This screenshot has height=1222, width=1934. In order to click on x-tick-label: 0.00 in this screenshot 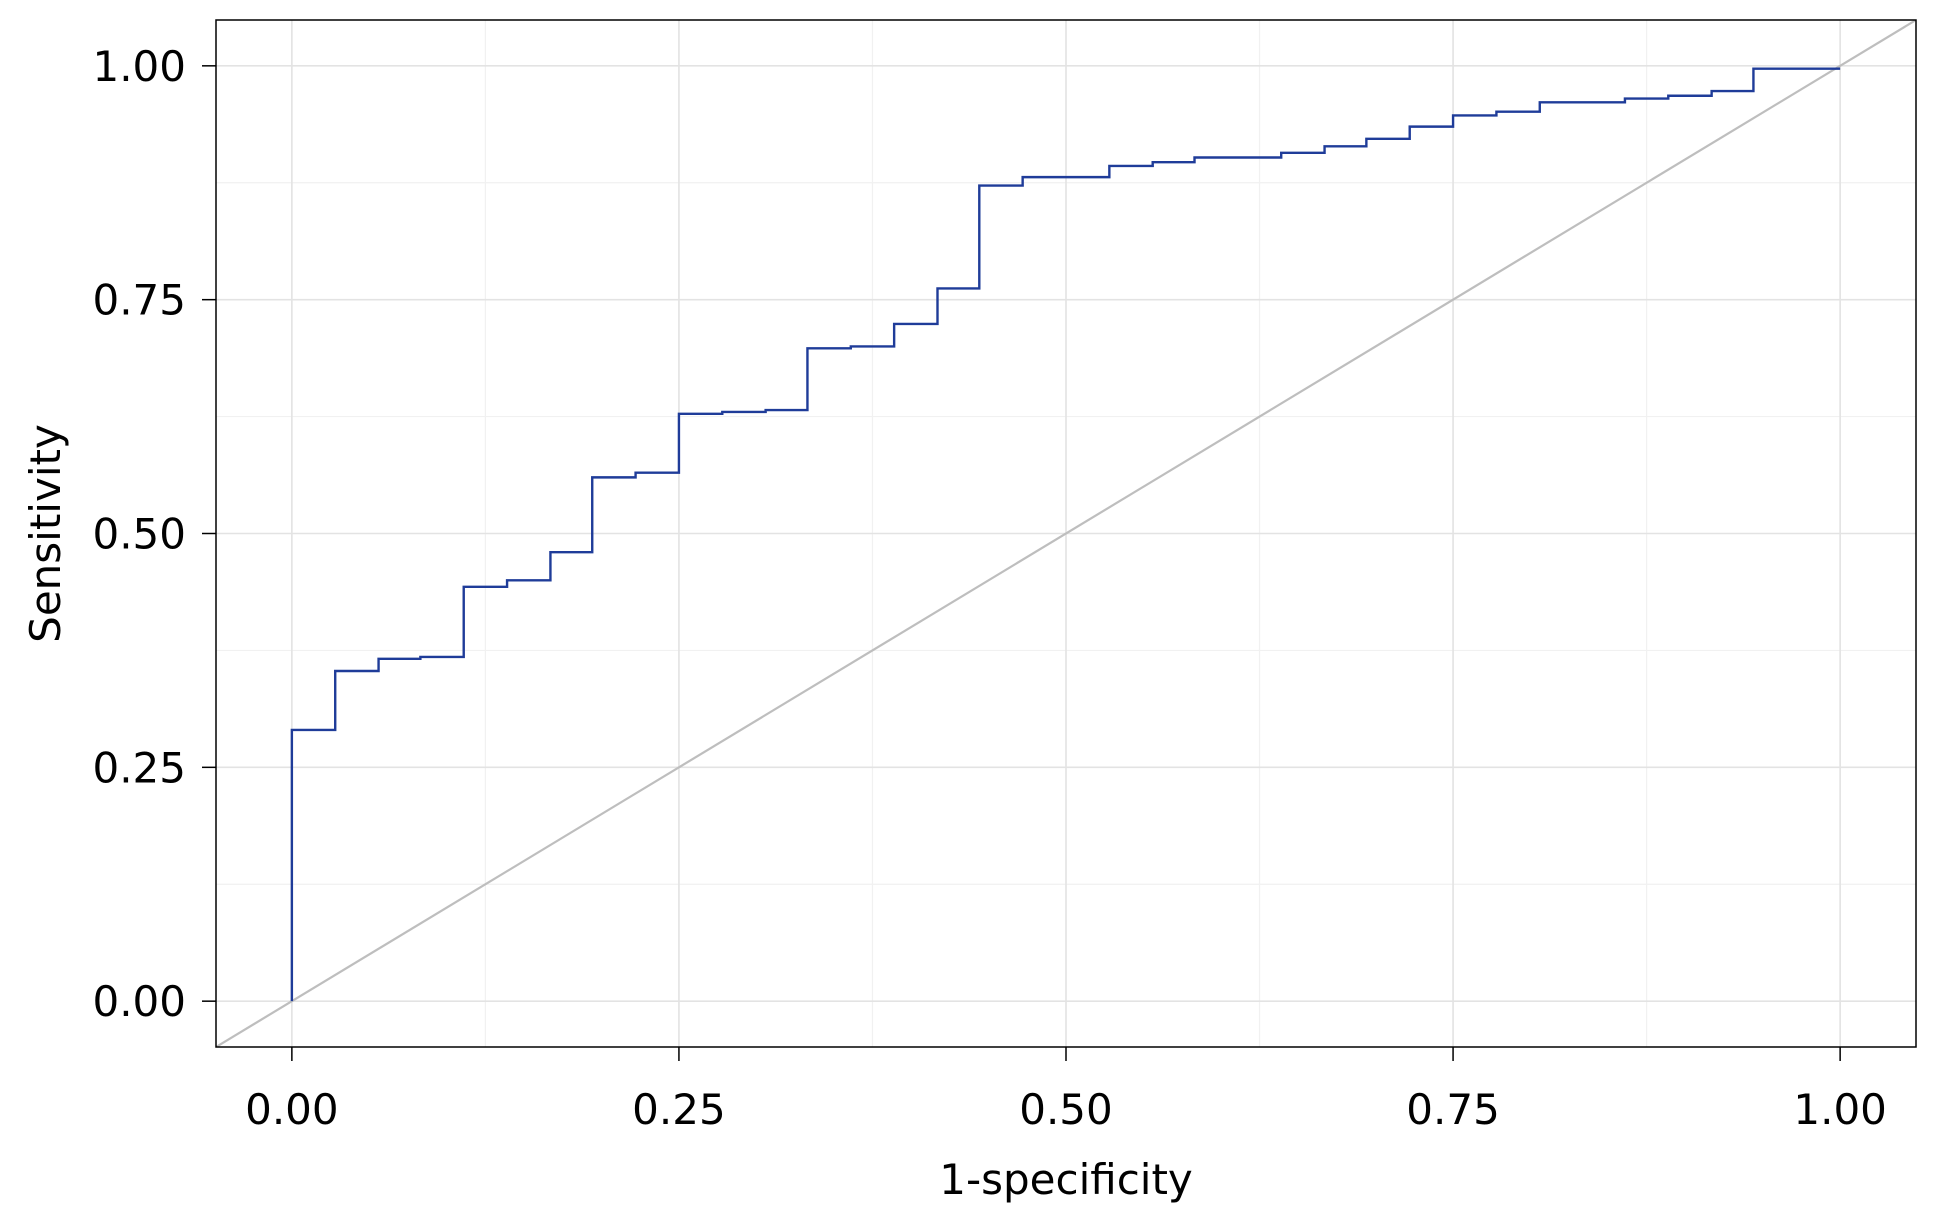, I will do `click(292, 1109)`.